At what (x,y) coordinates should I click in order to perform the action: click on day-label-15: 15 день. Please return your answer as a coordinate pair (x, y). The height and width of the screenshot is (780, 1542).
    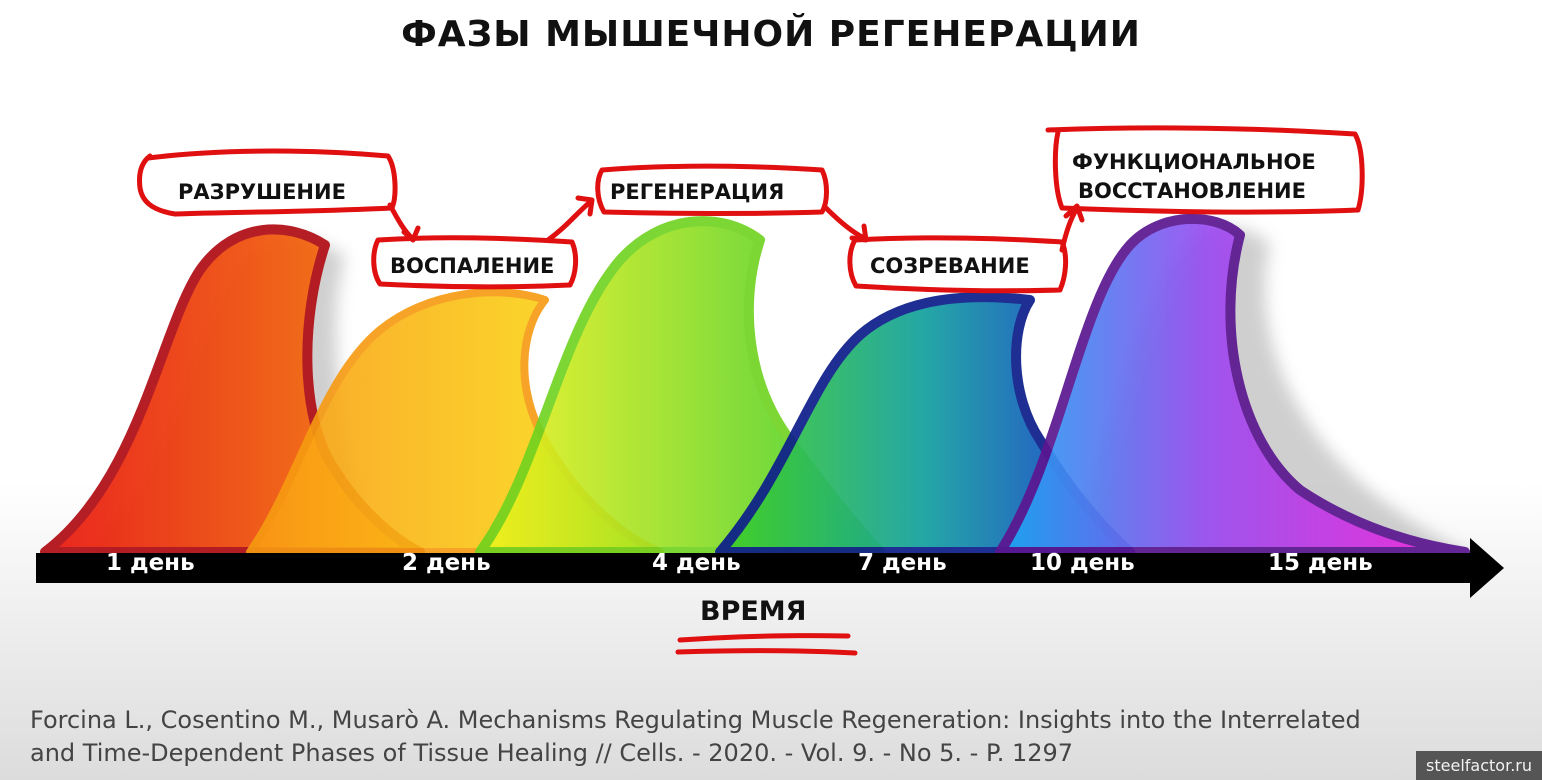
    Looking at the image, I should click on (1320, 563).